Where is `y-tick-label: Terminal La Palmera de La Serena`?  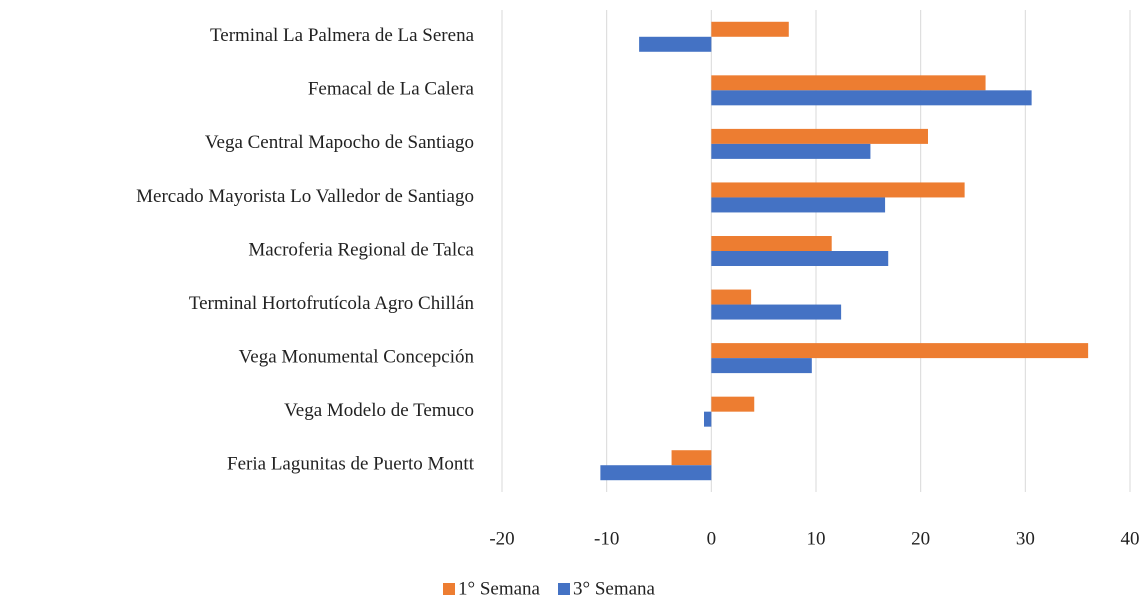 y-tick-label: Terminal La Palmera de La Serena is located at coordinates (342, 35).